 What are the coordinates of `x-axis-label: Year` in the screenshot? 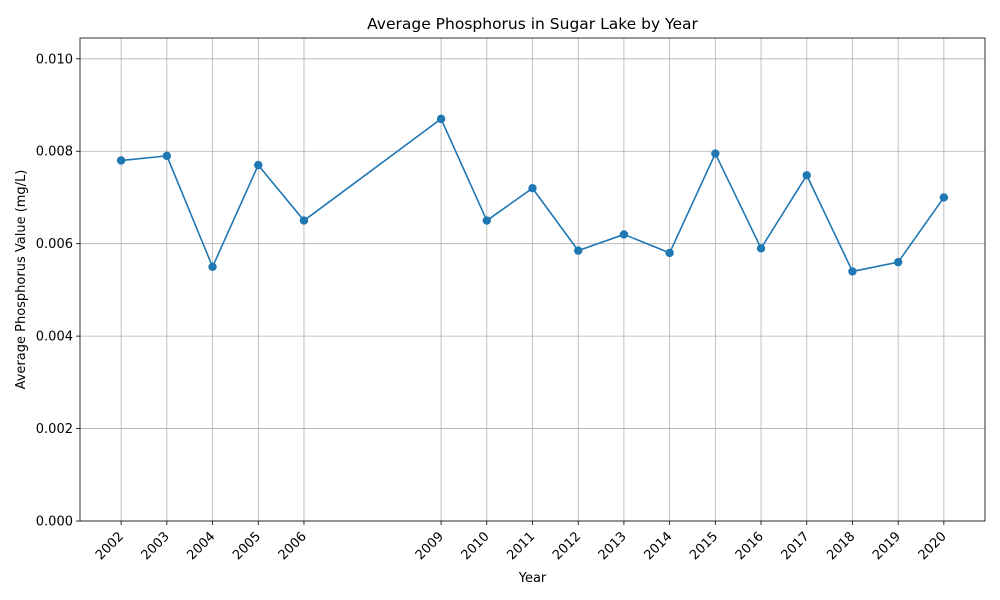 It's located at (532, 578).